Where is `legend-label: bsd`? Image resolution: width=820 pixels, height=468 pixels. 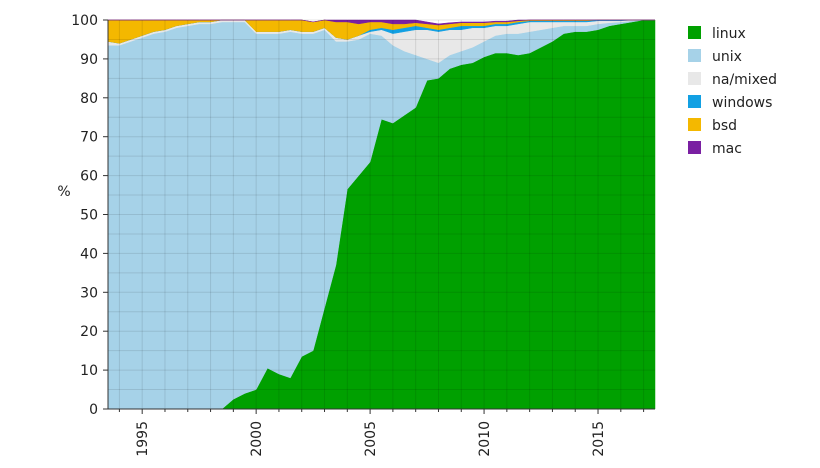 legend-label: bsd is located at coordinates (724, 126).